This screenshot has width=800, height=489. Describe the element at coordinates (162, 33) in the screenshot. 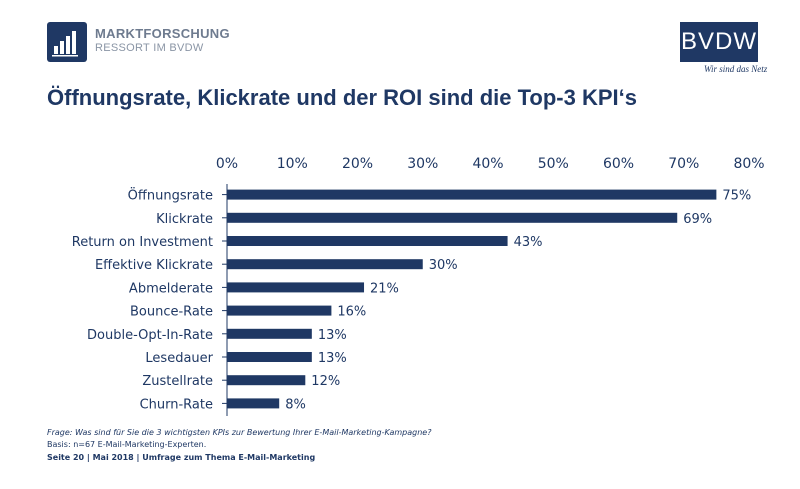

I see `logo-line1: MARKTFORSCHUNG` at that location.